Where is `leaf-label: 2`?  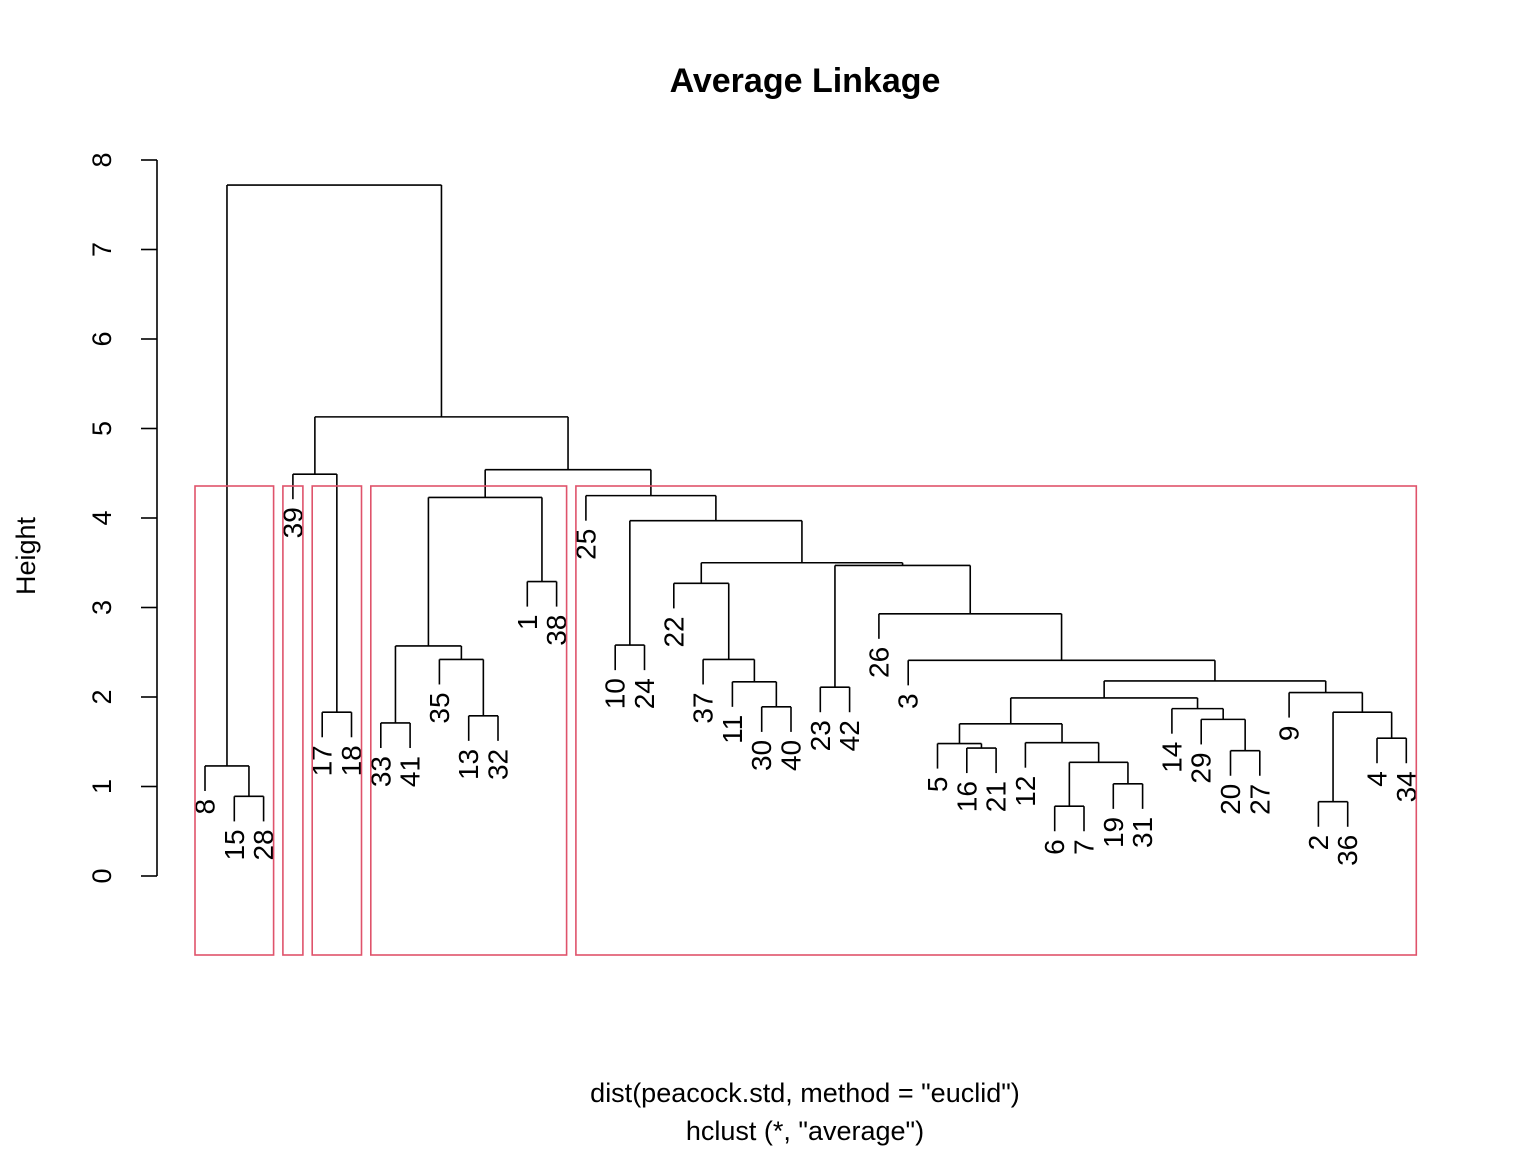 leaf-label: 2 is located at coordinates (1318, 843).